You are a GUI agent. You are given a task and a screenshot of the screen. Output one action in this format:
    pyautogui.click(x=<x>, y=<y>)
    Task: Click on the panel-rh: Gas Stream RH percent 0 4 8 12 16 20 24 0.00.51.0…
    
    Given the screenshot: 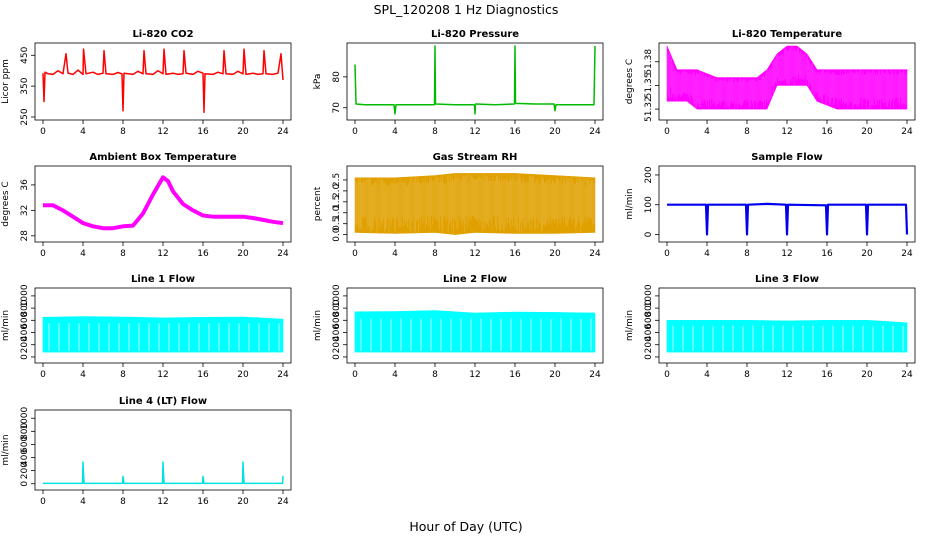 What is the action you would take?
    pyautogui.click(x=458, y=205)
    